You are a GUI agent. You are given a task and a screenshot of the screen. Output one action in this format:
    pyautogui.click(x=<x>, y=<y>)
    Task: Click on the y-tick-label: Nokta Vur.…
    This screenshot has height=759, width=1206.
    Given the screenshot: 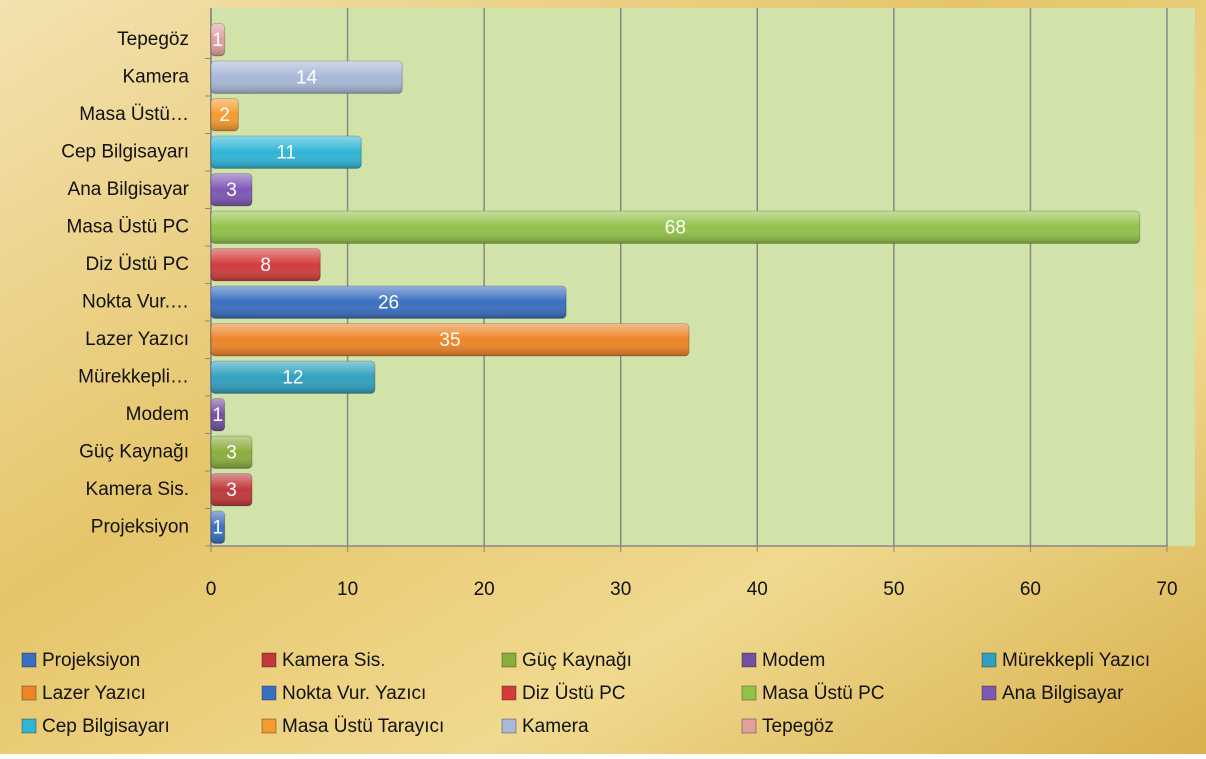 What is the action you would take?
    pyautogui.click(x=135, y=301)
    